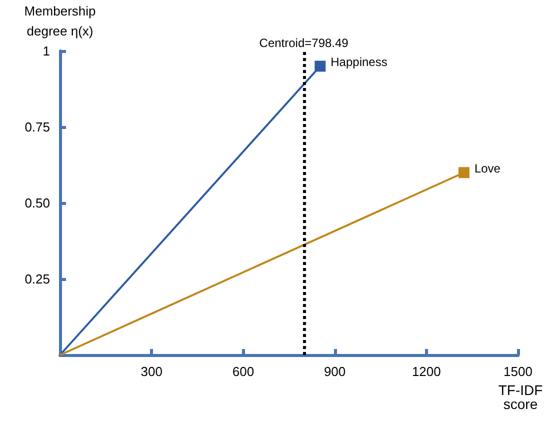 Image resolution: width=551 pixels, height=428 pixels. I want to click on y-axis-title: Membership degree η(x), so click(60, 21).